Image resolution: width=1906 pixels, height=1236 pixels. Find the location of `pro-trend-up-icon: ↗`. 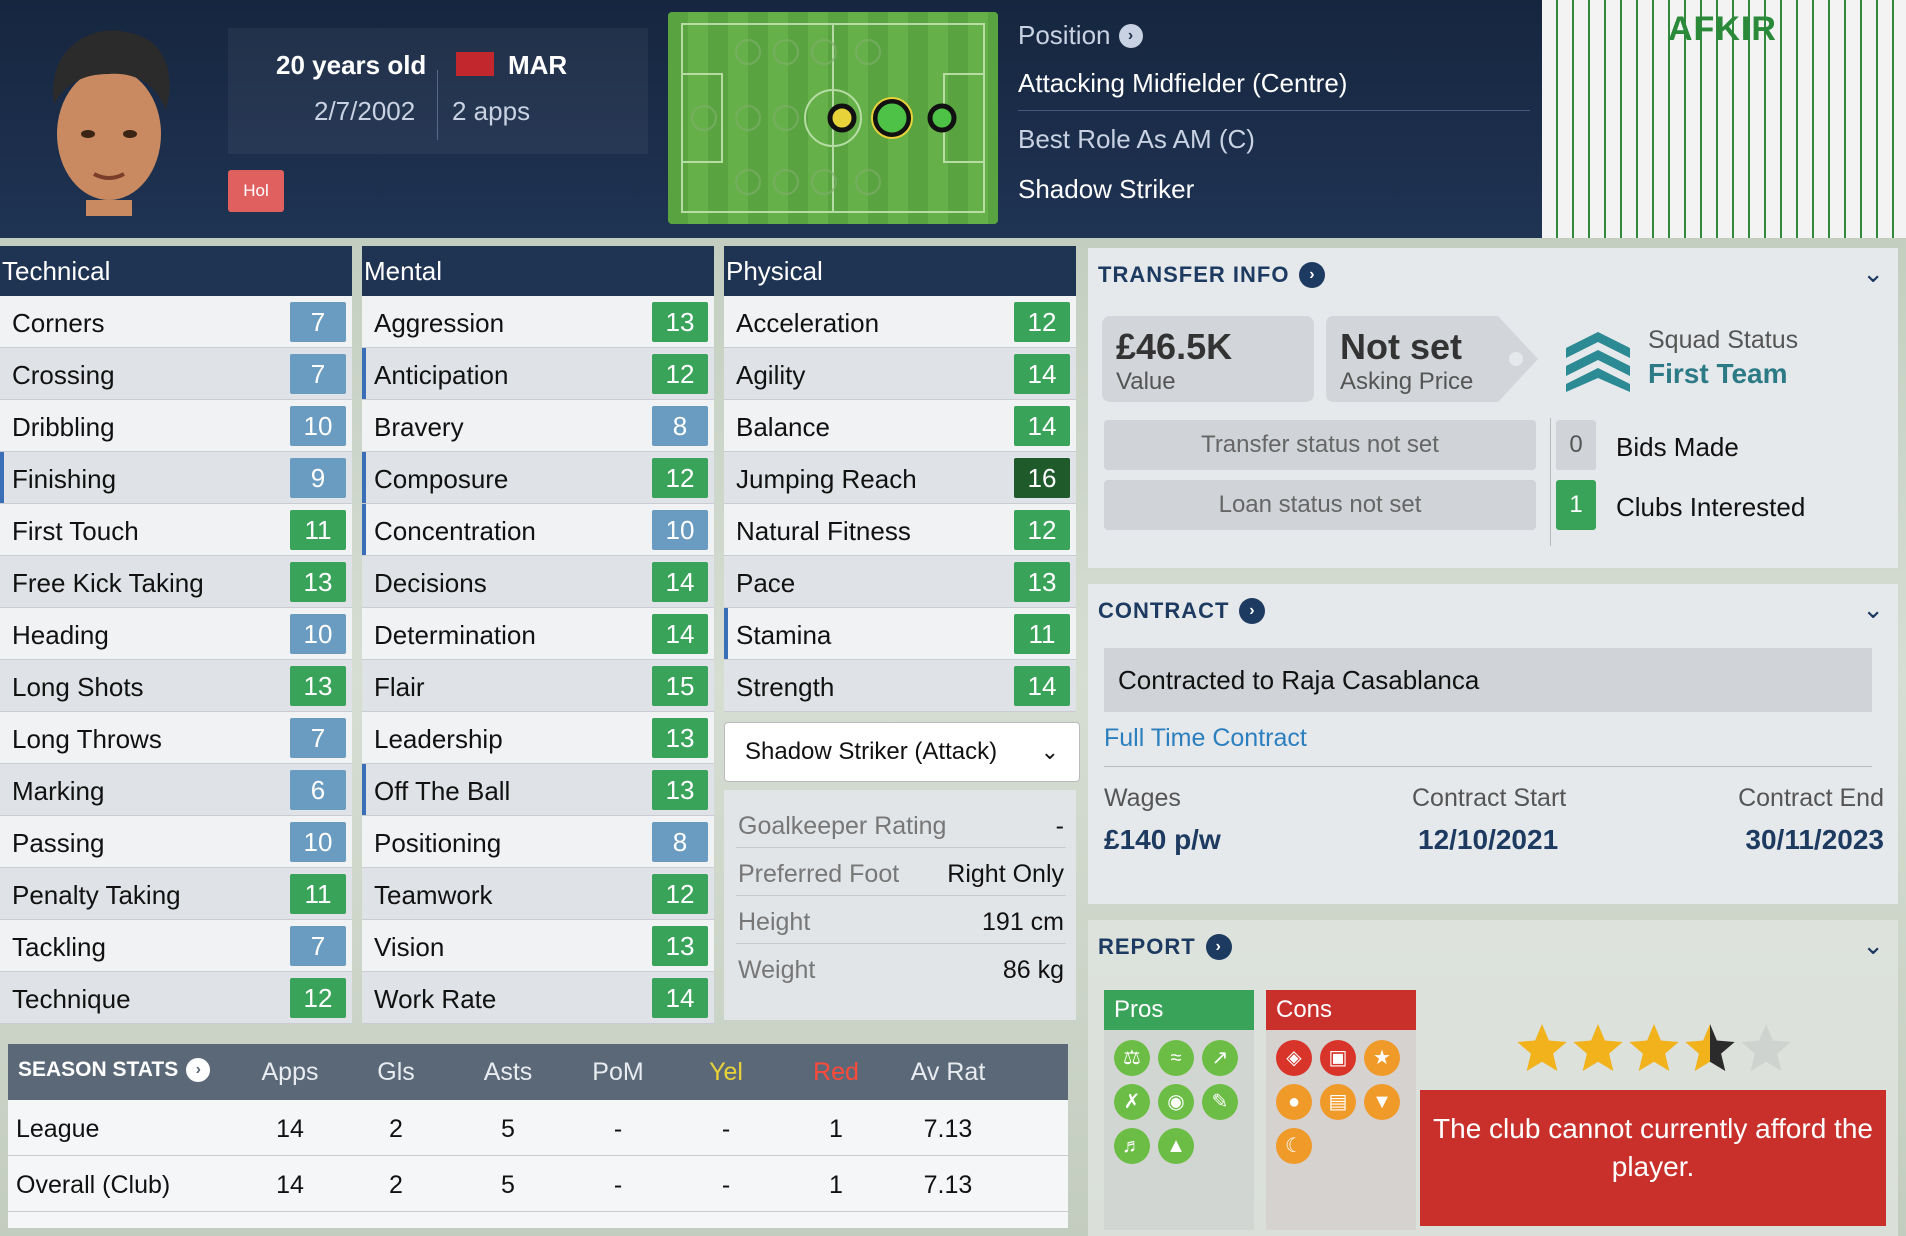

pro-trend-up-icon: ↗ is located at coordinates (1220, 1058).